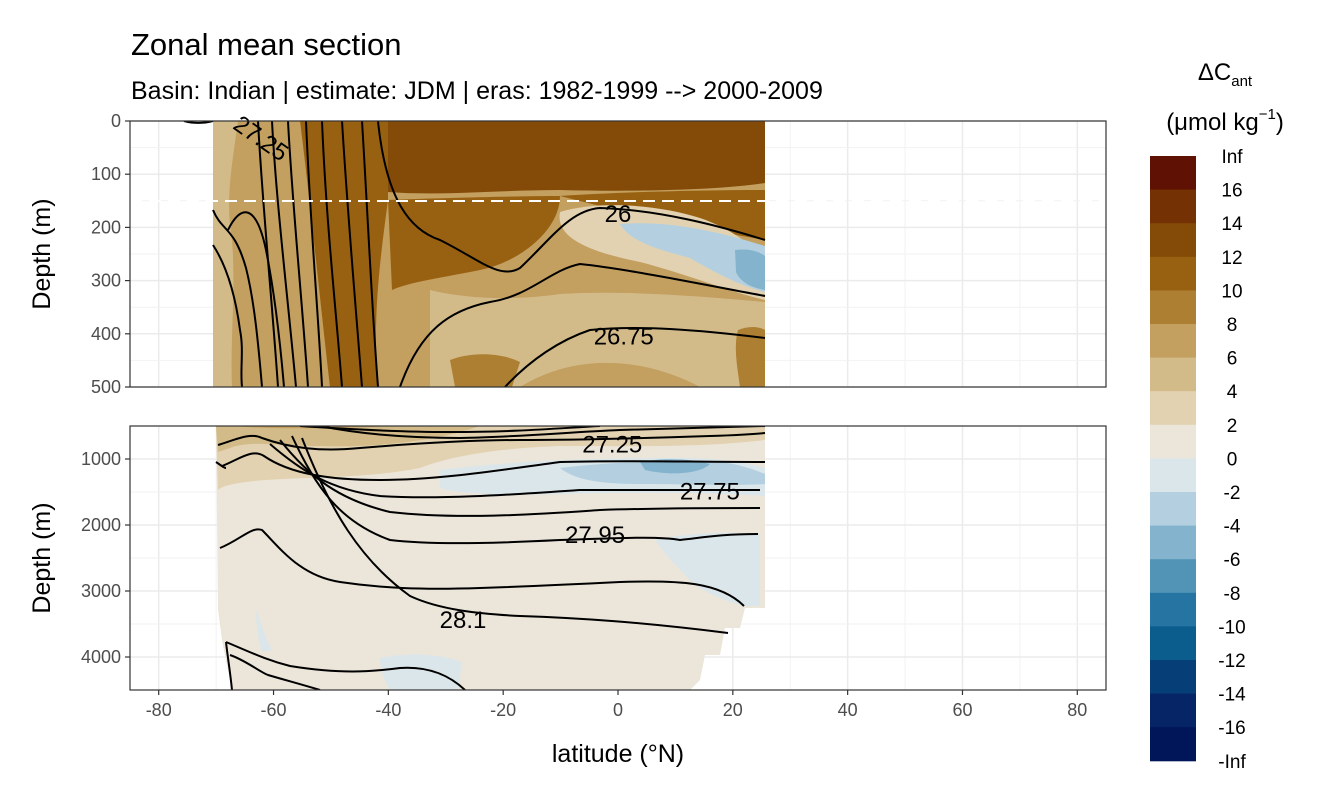  I want to click on upper-y-label: Depth (m), so click(42, 253).